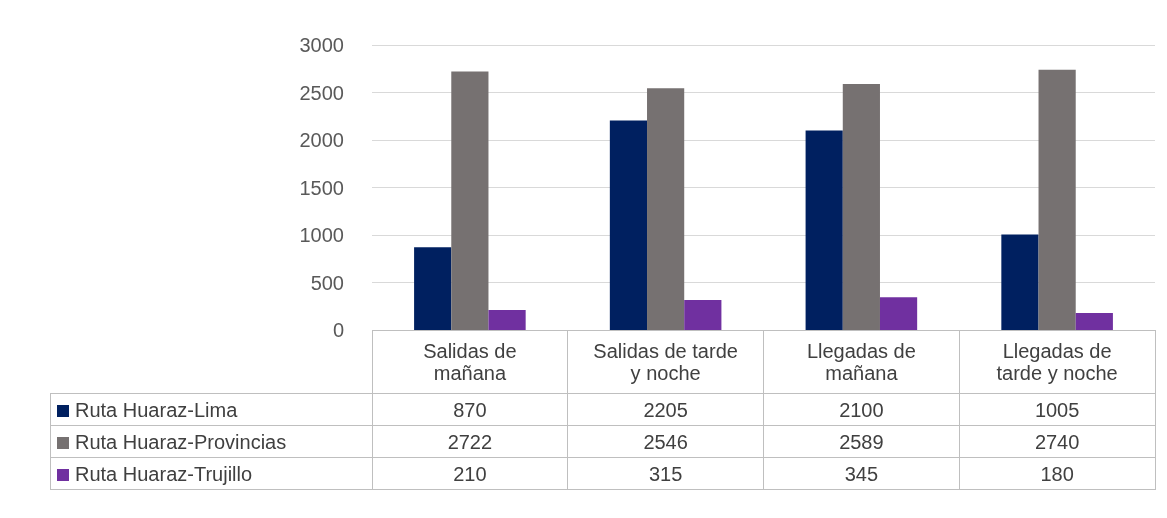 This screenshot has height=518, width=1167. I want to click on data-label: 2740, so click(1057, 441).